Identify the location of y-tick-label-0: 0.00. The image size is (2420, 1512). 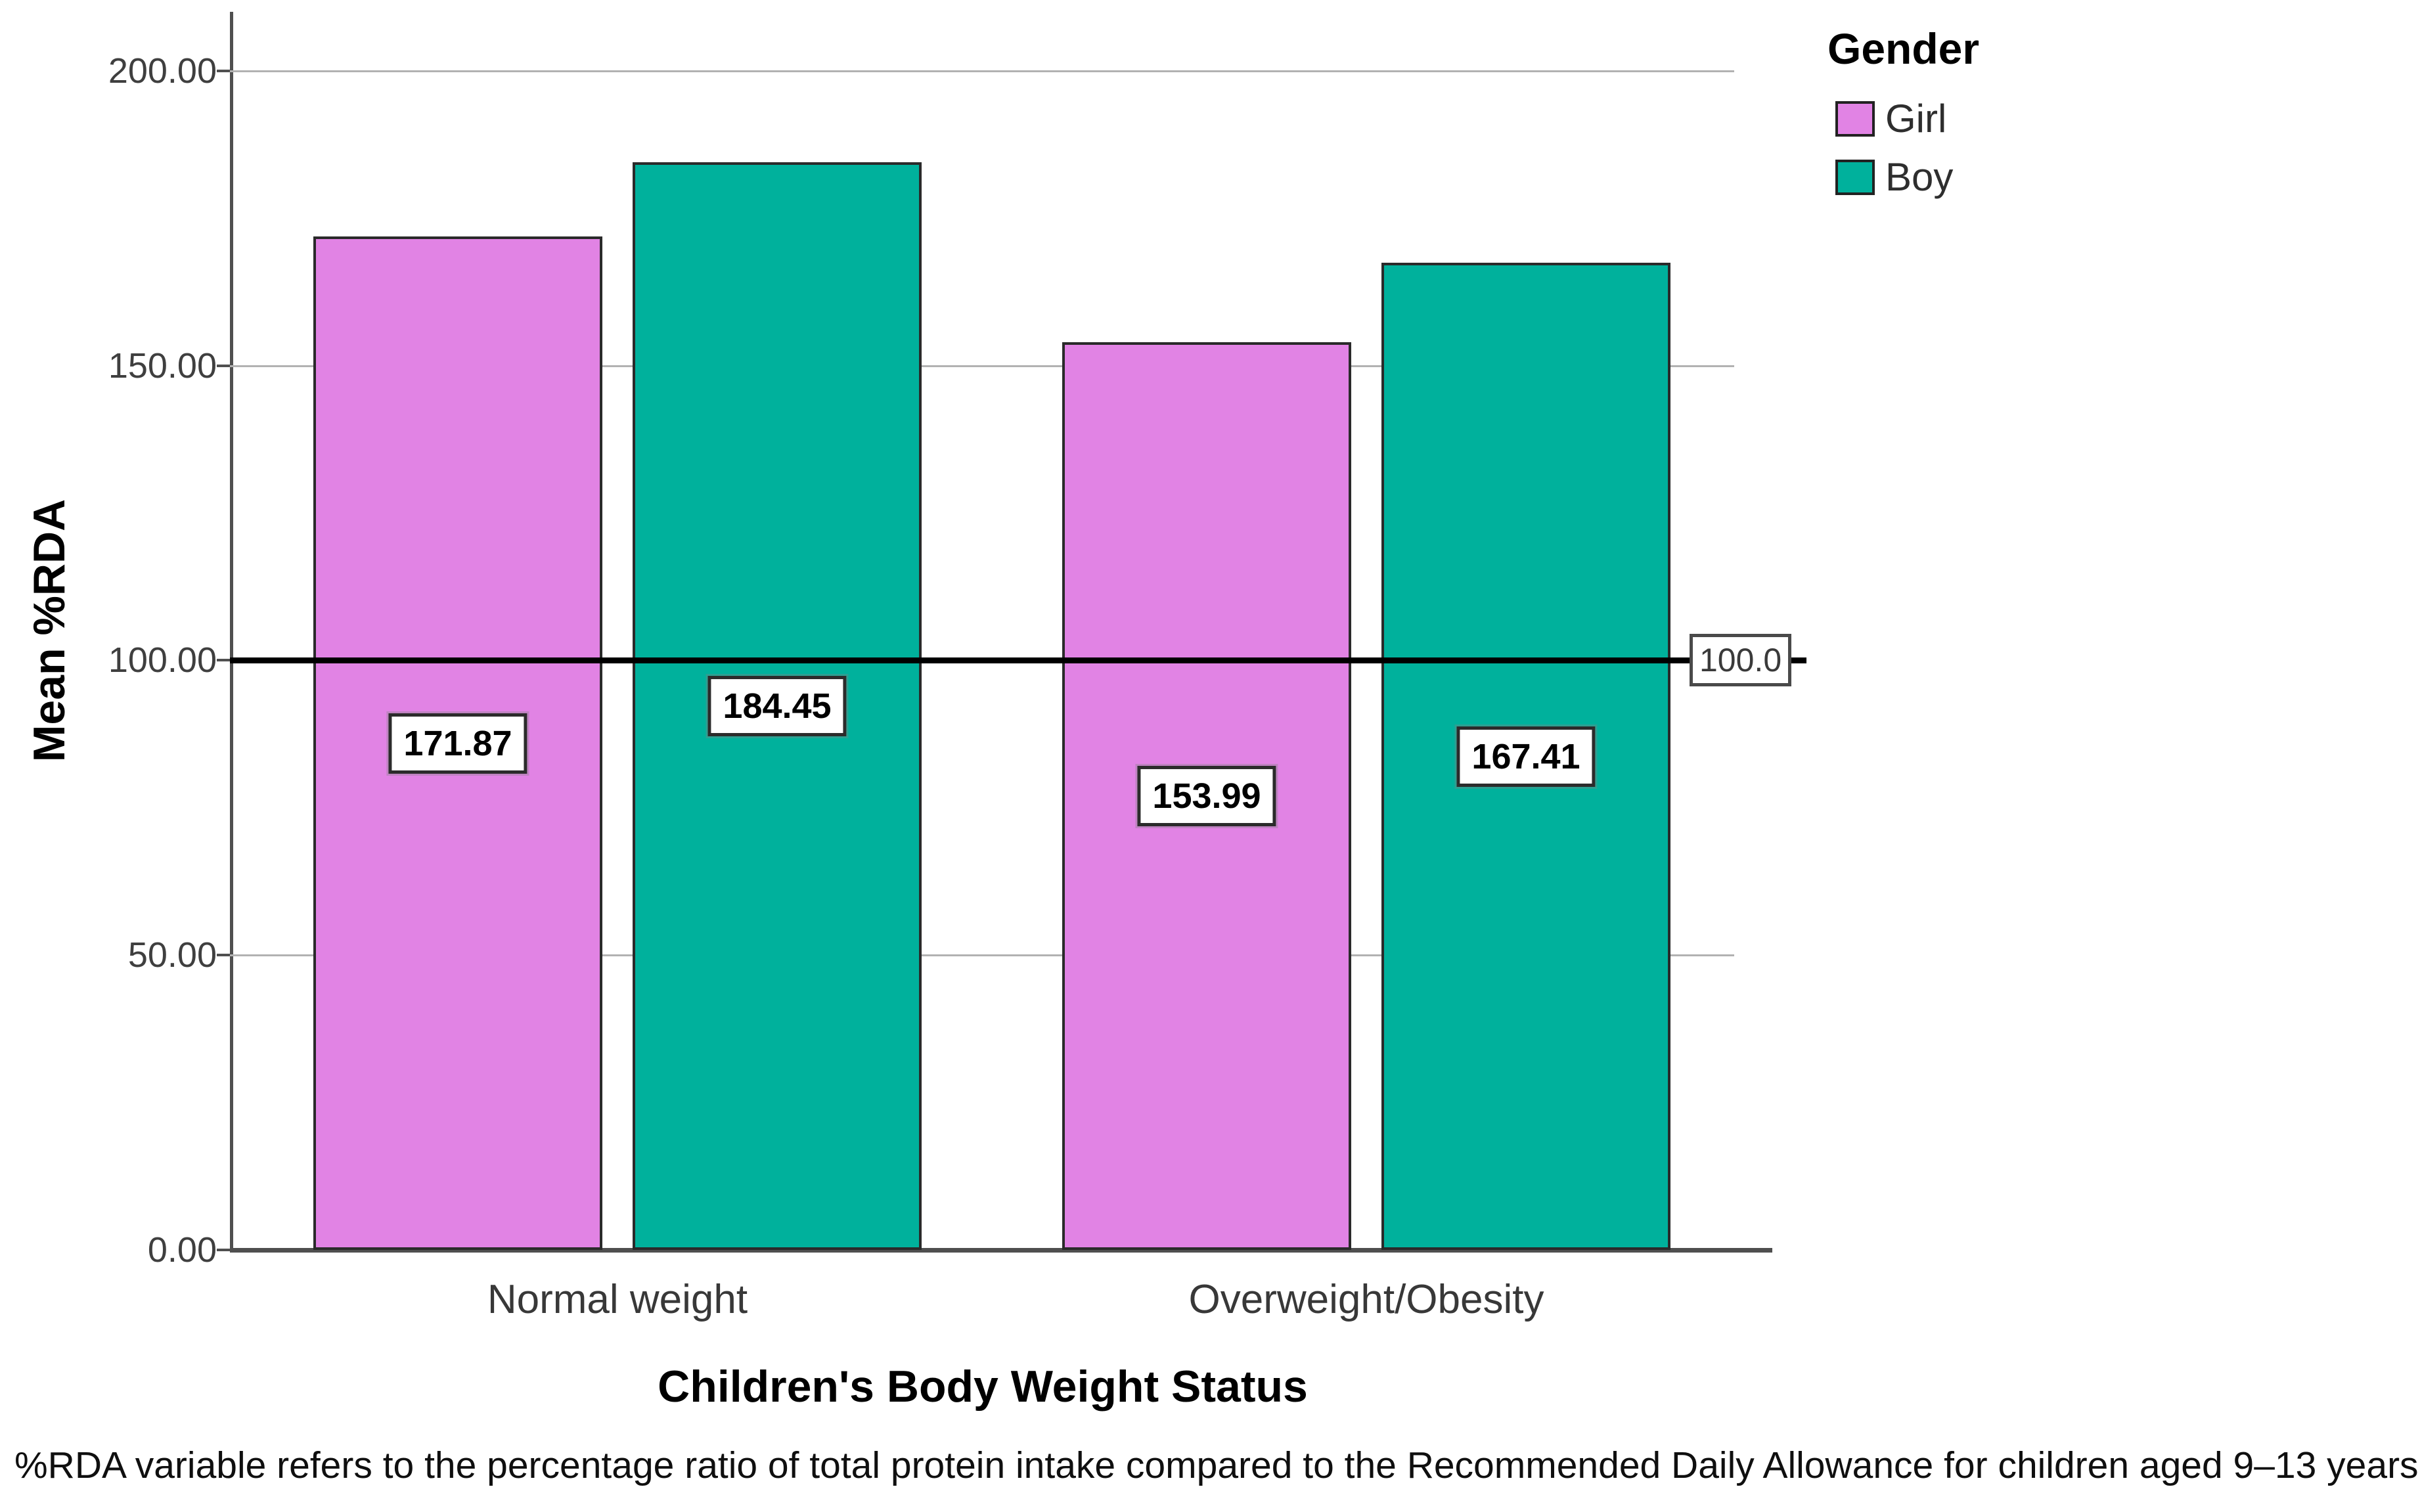
(182, 1250).